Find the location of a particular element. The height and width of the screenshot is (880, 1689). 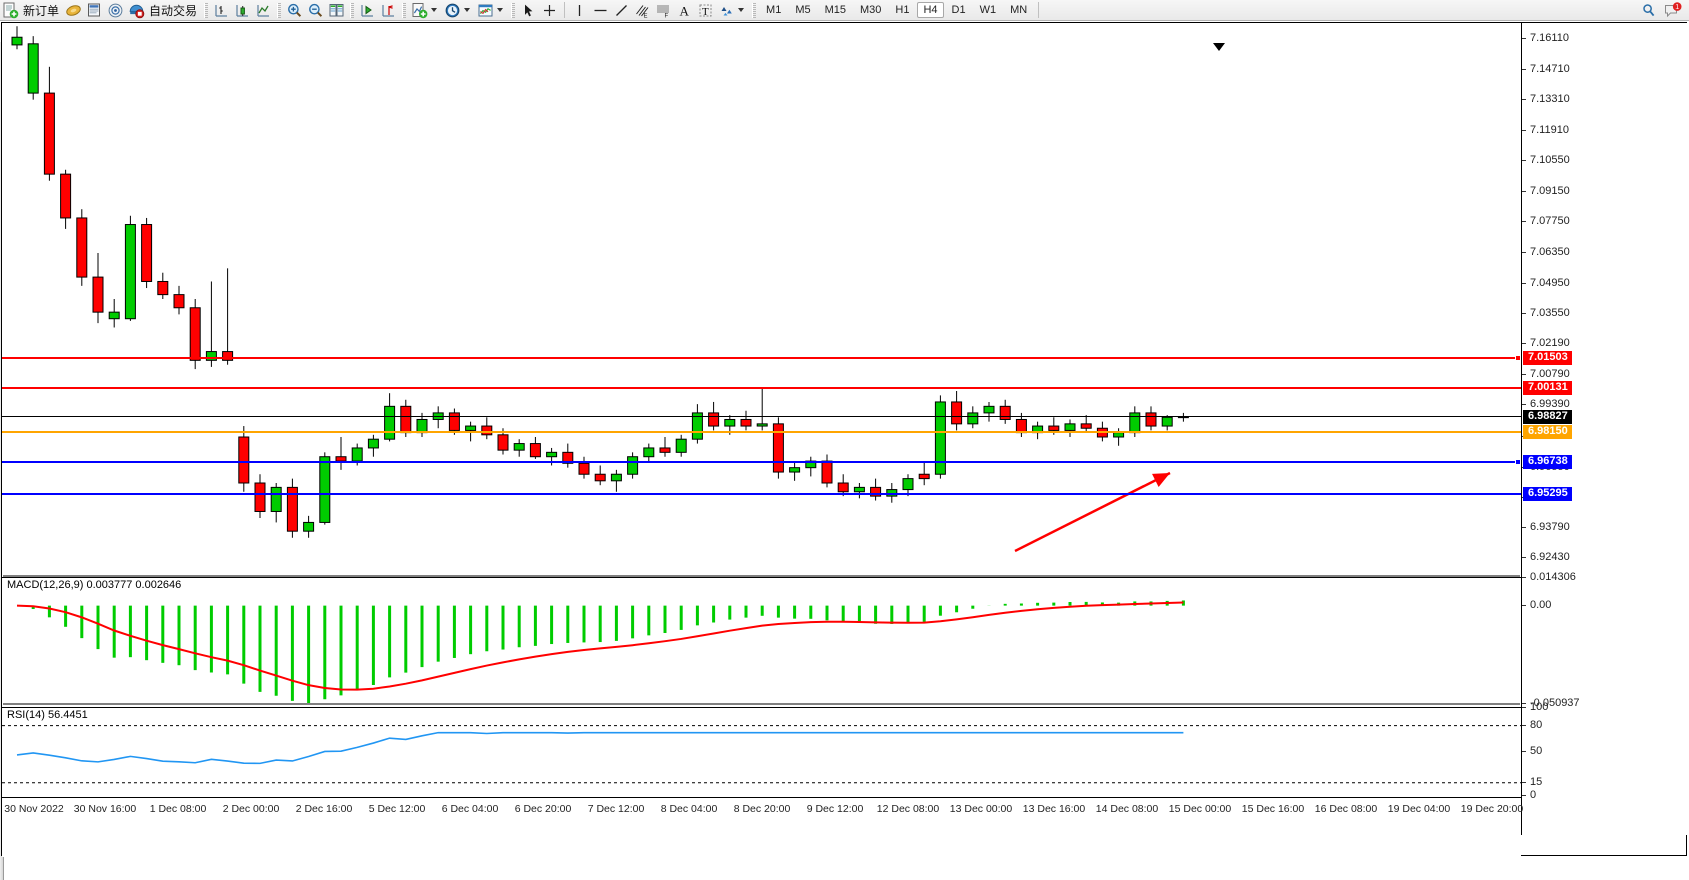

auto-trading-button: 自动交易 is located at coordinates (163, 10).